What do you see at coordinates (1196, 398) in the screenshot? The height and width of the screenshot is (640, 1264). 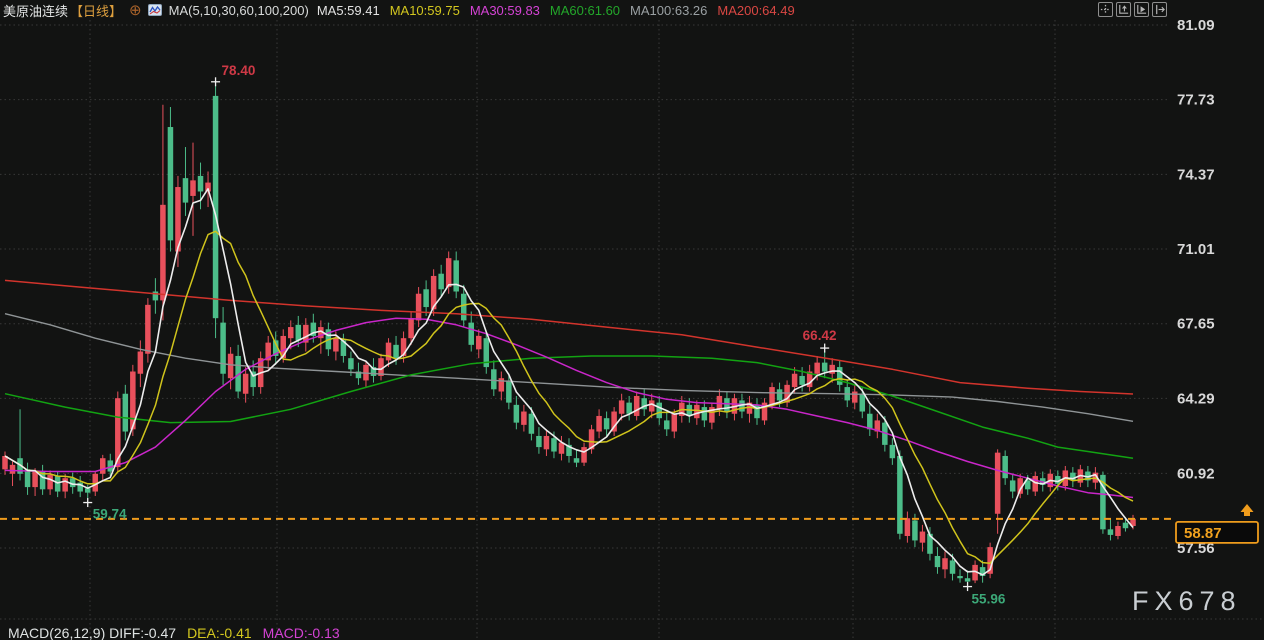 I see `y-axis-label: 64.29` at bounding box center [1196, 398].